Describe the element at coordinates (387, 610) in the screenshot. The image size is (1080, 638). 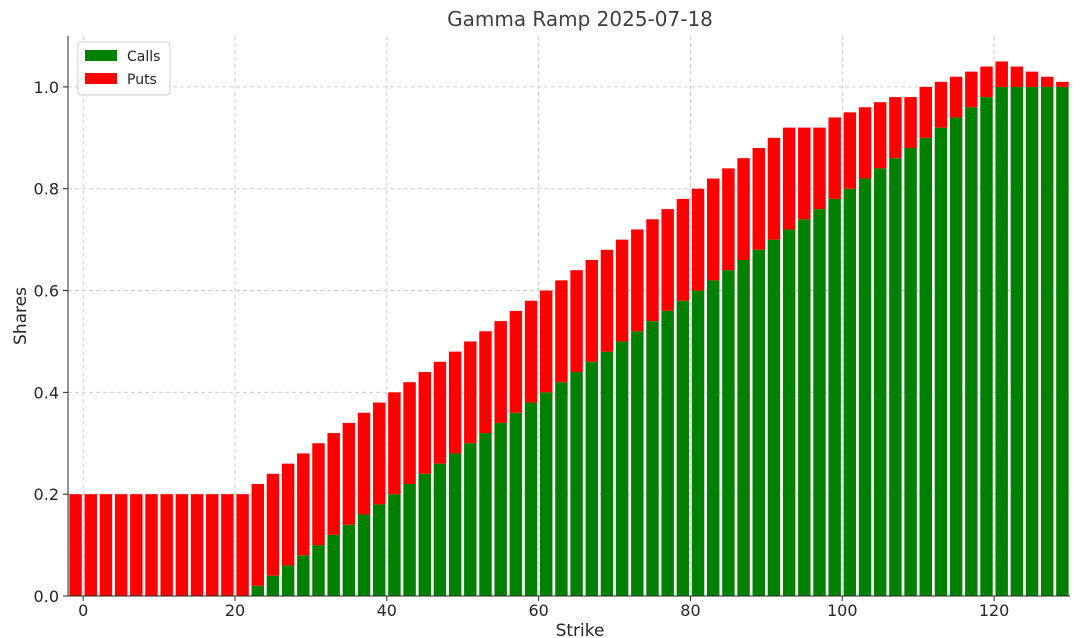
I see `x-tick-label: 40` at that location.